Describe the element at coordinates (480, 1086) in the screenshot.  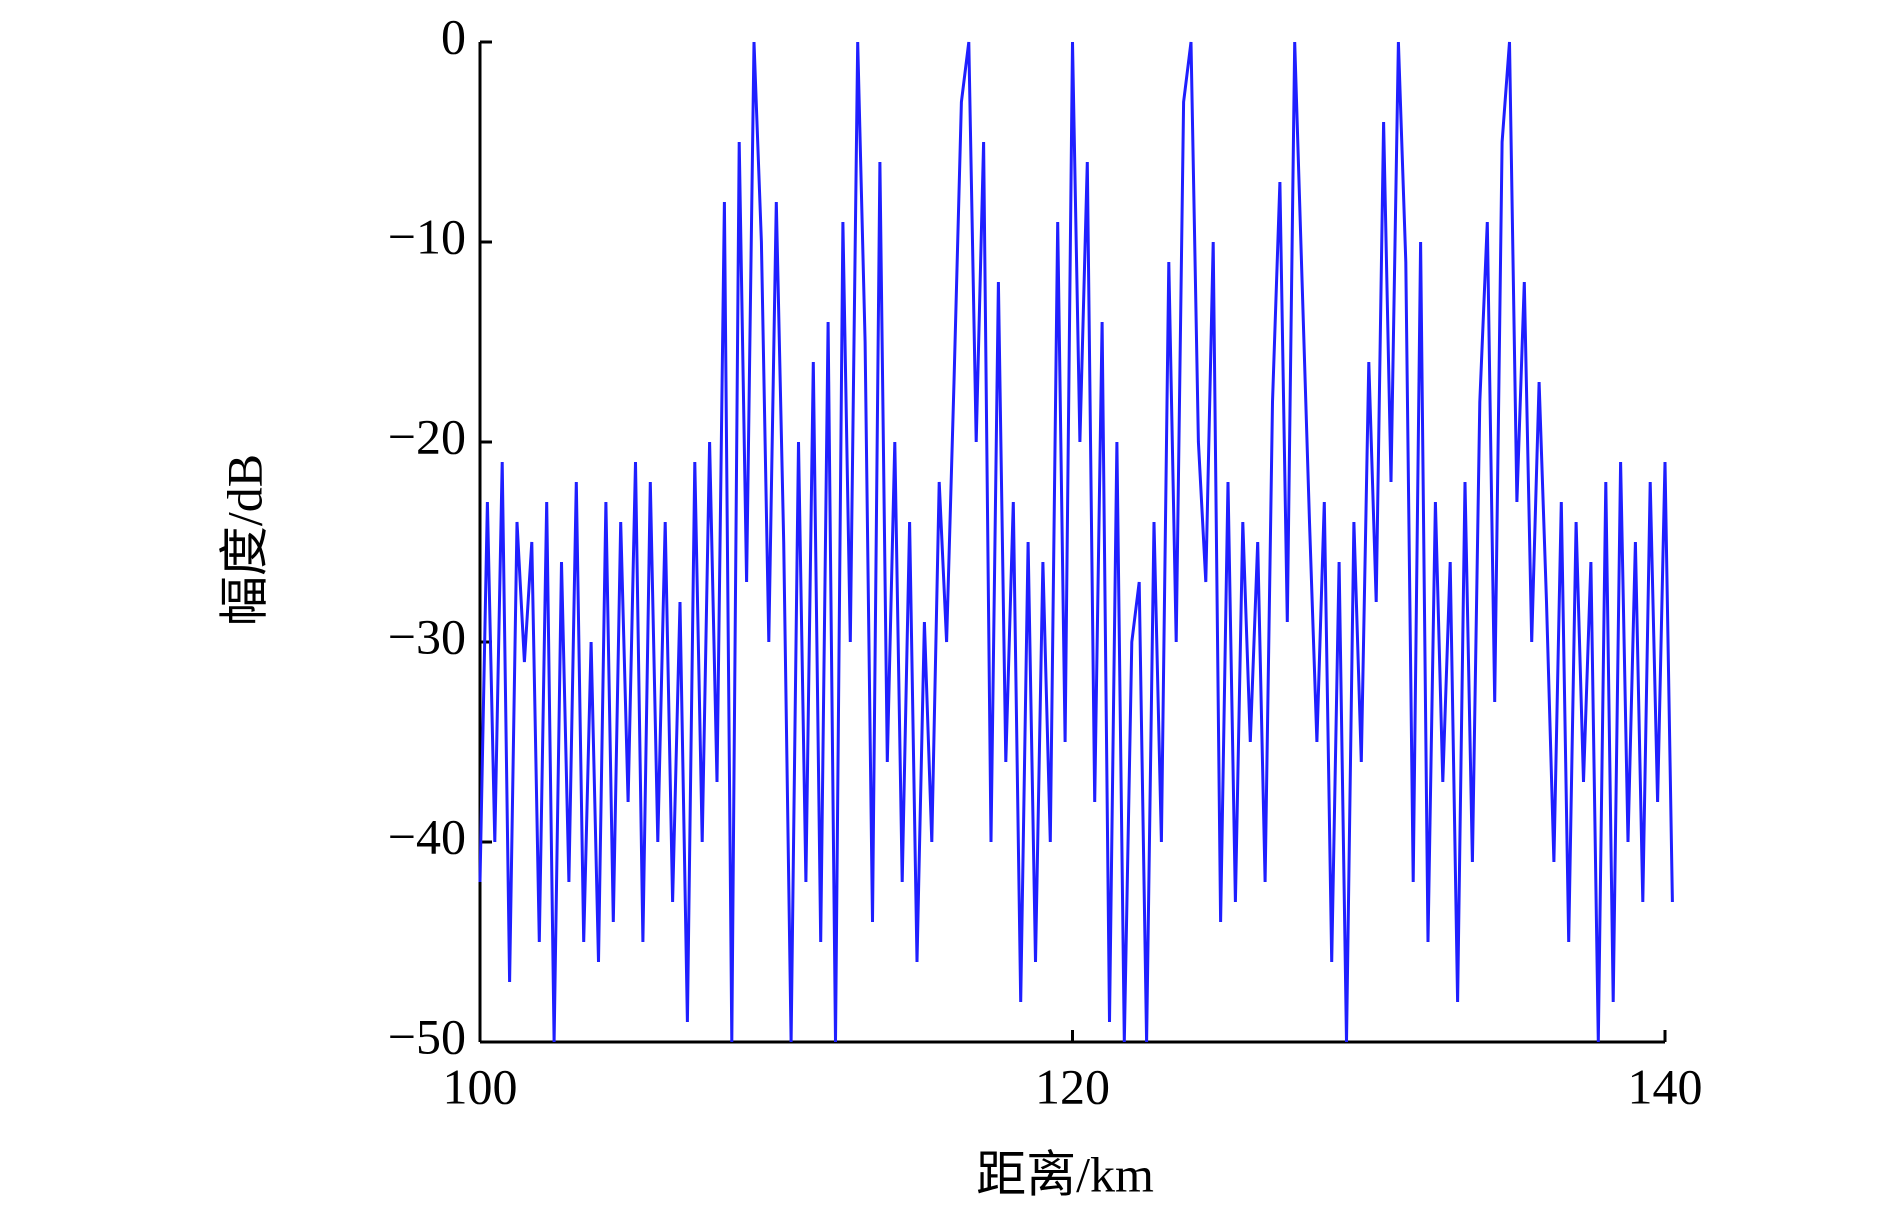
I see `x-tick-label: 100` at that location.